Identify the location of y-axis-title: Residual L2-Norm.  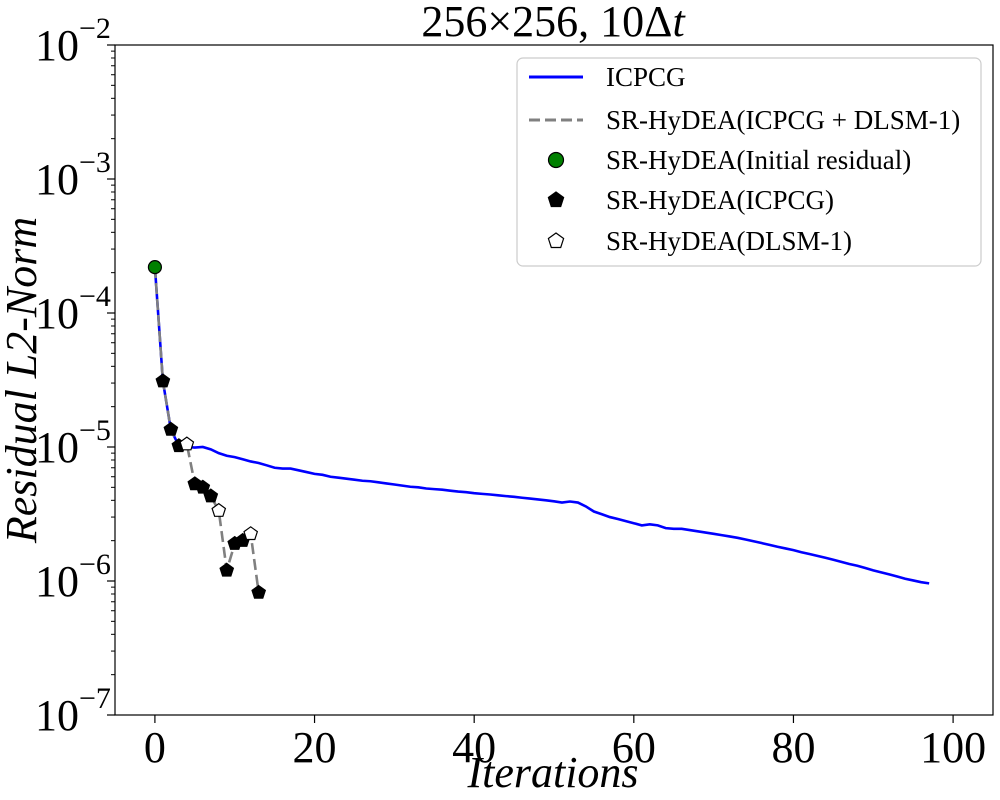
(23, 380).